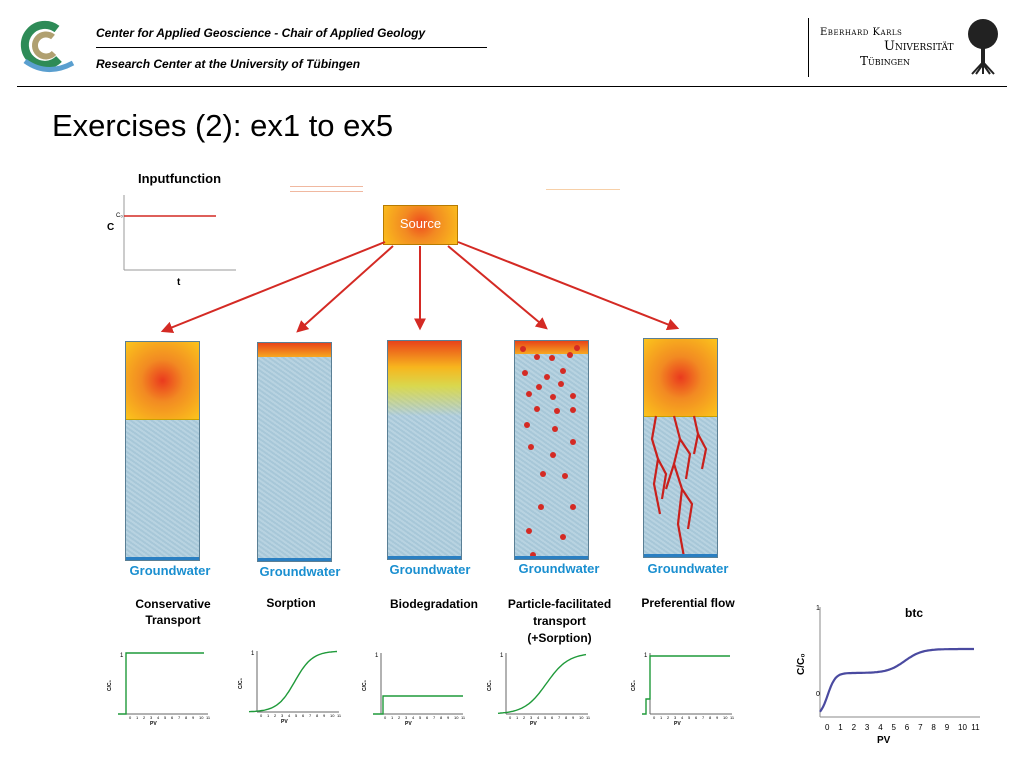 The height and width of the screenshot is (768, 1024). I want to click on input-function-plot: C C₀ t, so click(171, 241).